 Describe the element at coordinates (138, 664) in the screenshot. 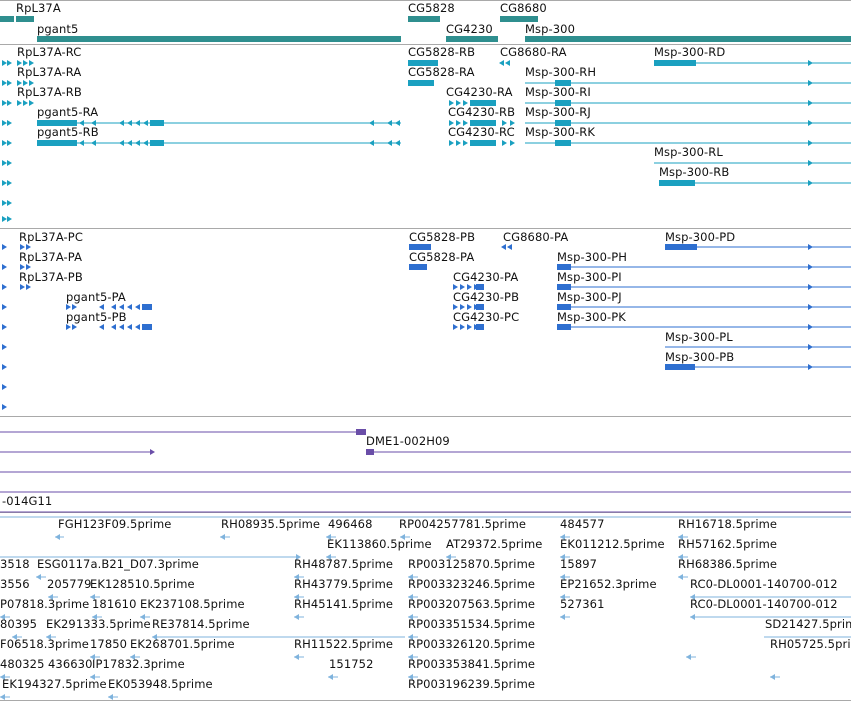

I see `est-label-ip17832-3prime: IP17832.3prime` at that location.